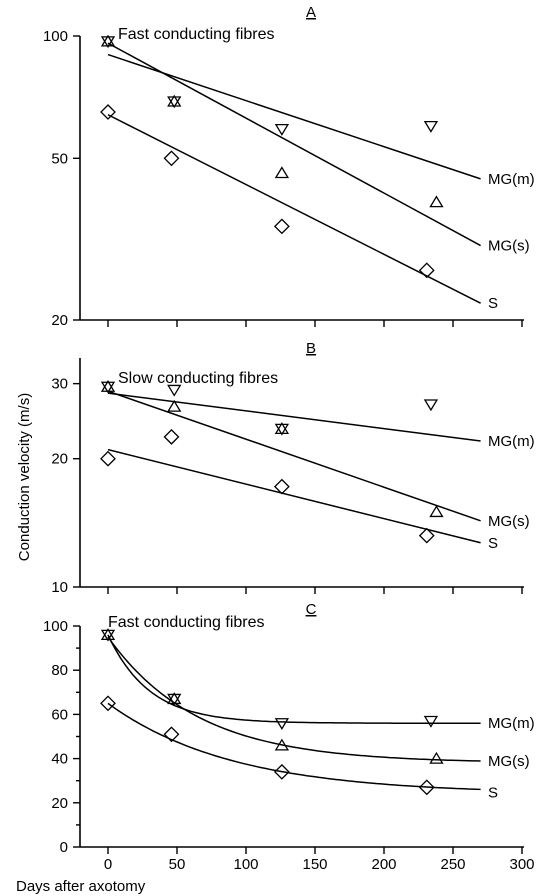 The image size is (552, 896). What do you see at coordinates (521, 864) in the screenshot?
I see `x-tick-label: 300` at bounding box center [521, 864].